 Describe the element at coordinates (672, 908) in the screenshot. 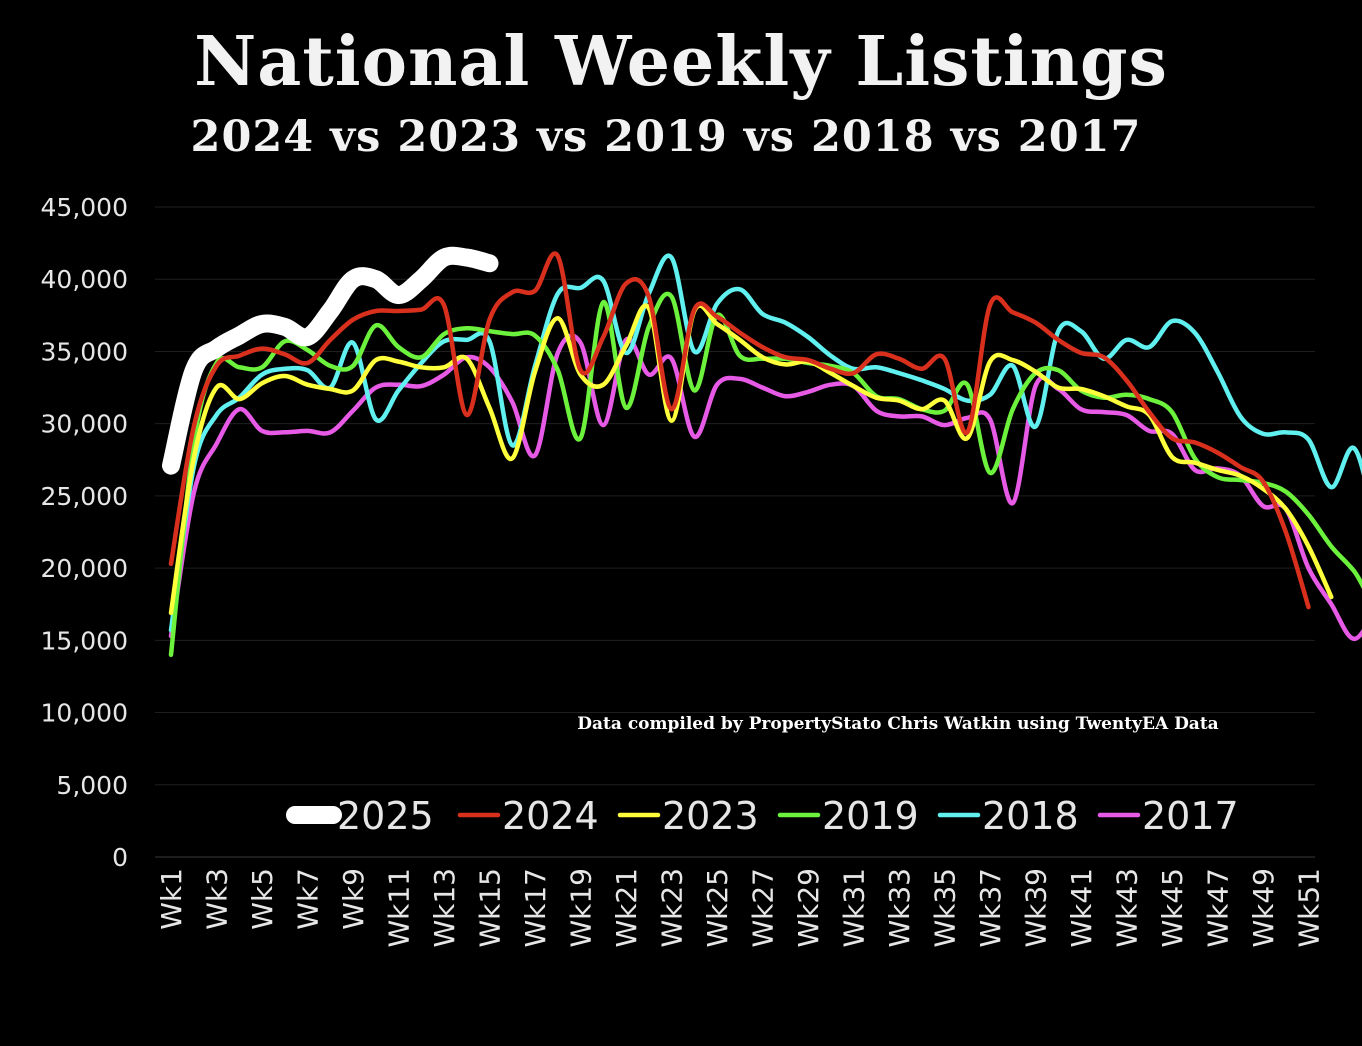

I see `x-tick-label: Wk23` at that location.